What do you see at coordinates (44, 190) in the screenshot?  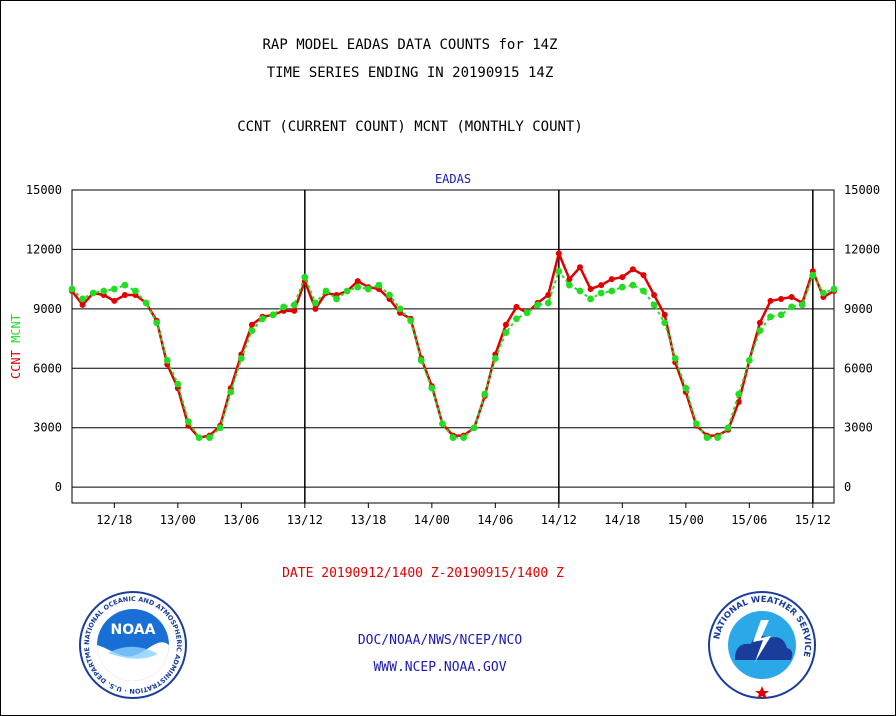 I see `y-tick-label-left: 15000` at bounding box center [44, 190].